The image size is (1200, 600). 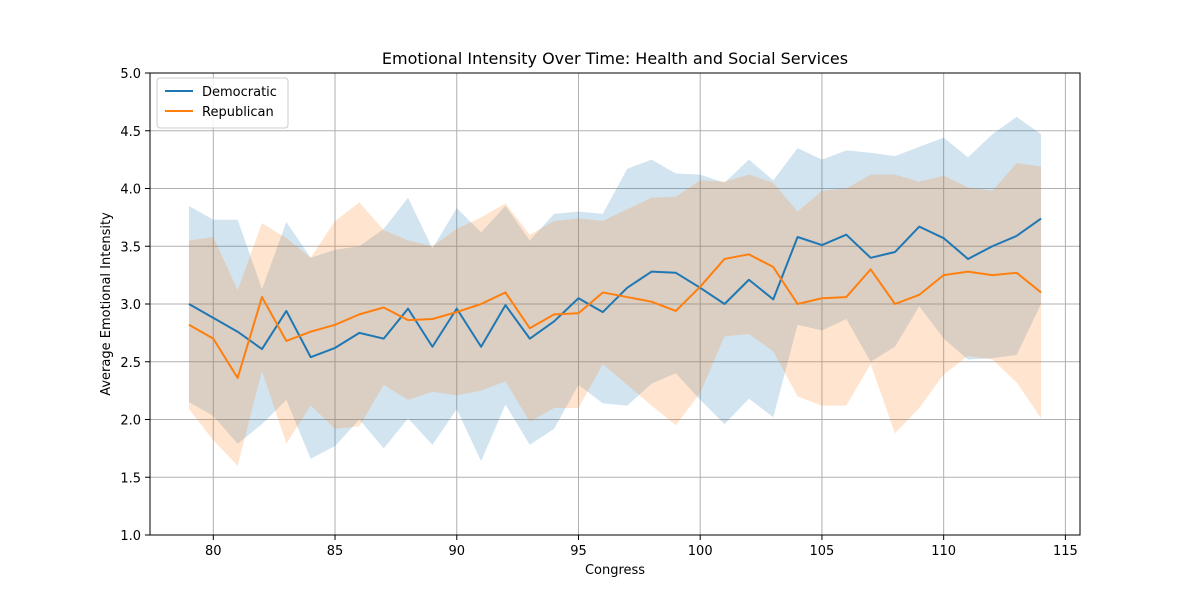 I want to click on y-axis-ticks: 1.0 1.5 2.0 2.5 3.0 3.5 4.0 4.5 5.0, so click(x=135, y=305).